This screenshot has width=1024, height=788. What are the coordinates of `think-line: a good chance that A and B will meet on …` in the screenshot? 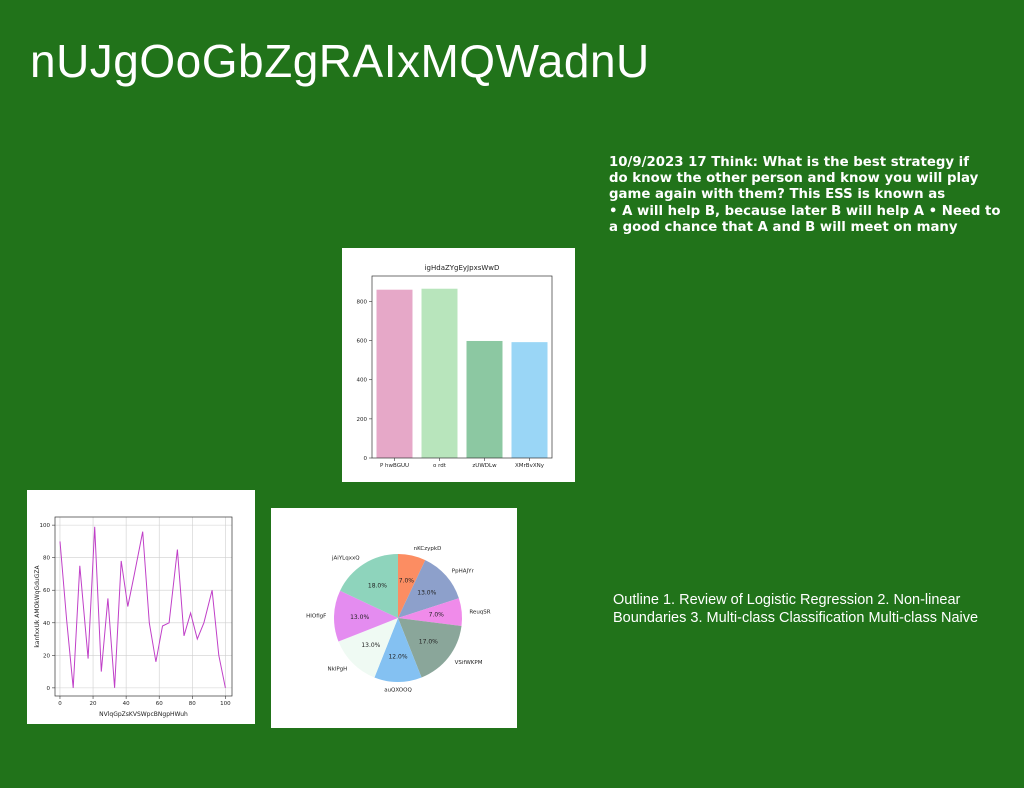 It's located at (783, 227).